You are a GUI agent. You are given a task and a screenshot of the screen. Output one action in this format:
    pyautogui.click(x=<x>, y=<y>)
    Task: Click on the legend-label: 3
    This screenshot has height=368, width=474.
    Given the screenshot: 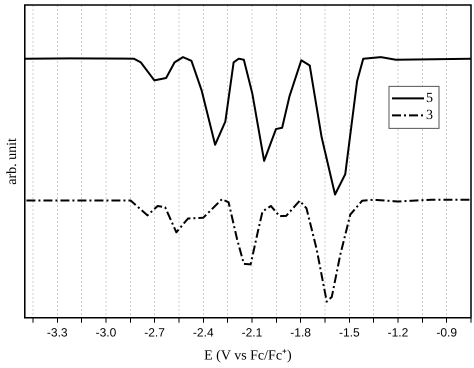 What is the action you would take?
    pyautogui.click(x=429, y=115)
    